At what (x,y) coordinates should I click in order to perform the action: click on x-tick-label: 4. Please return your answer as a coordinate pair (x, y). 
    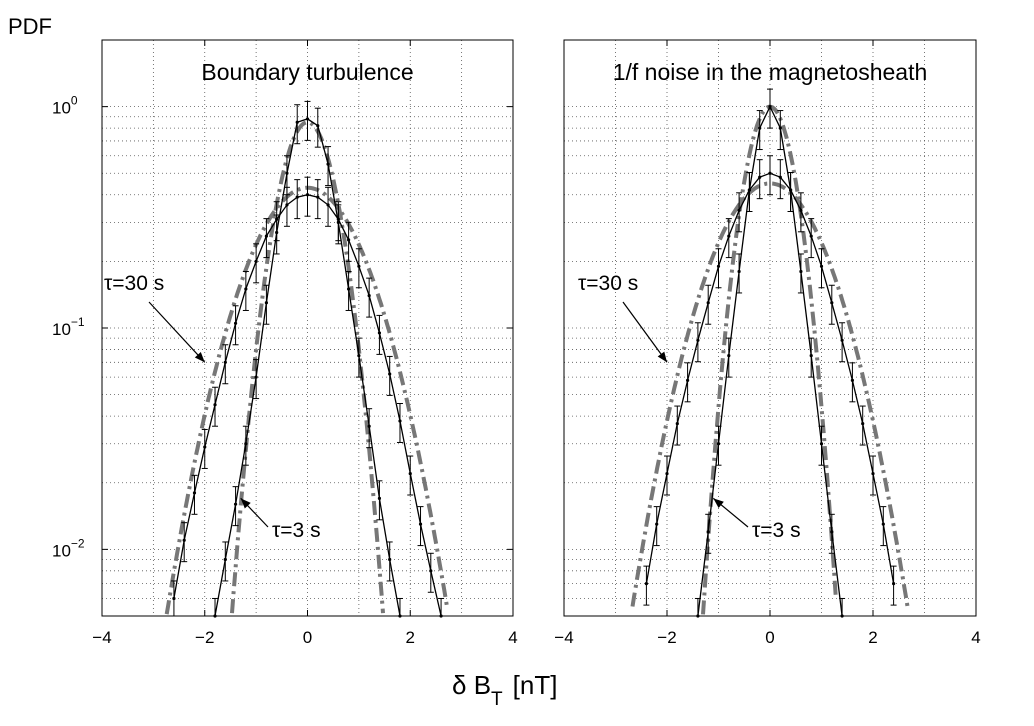
    Looking at the image, I should click on (975, 637).